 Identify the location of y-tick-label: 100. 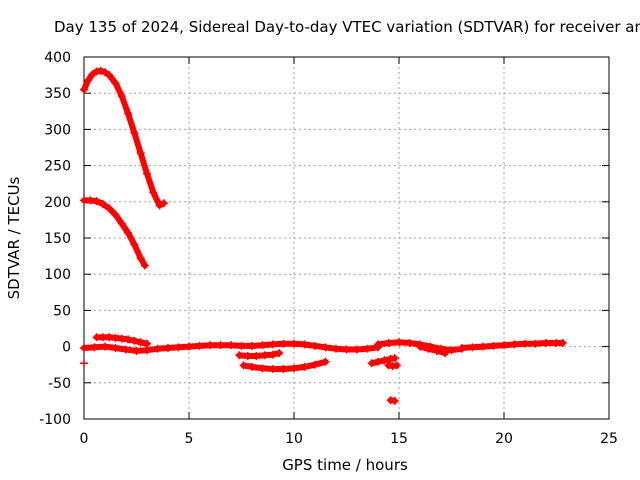
(57, 275).